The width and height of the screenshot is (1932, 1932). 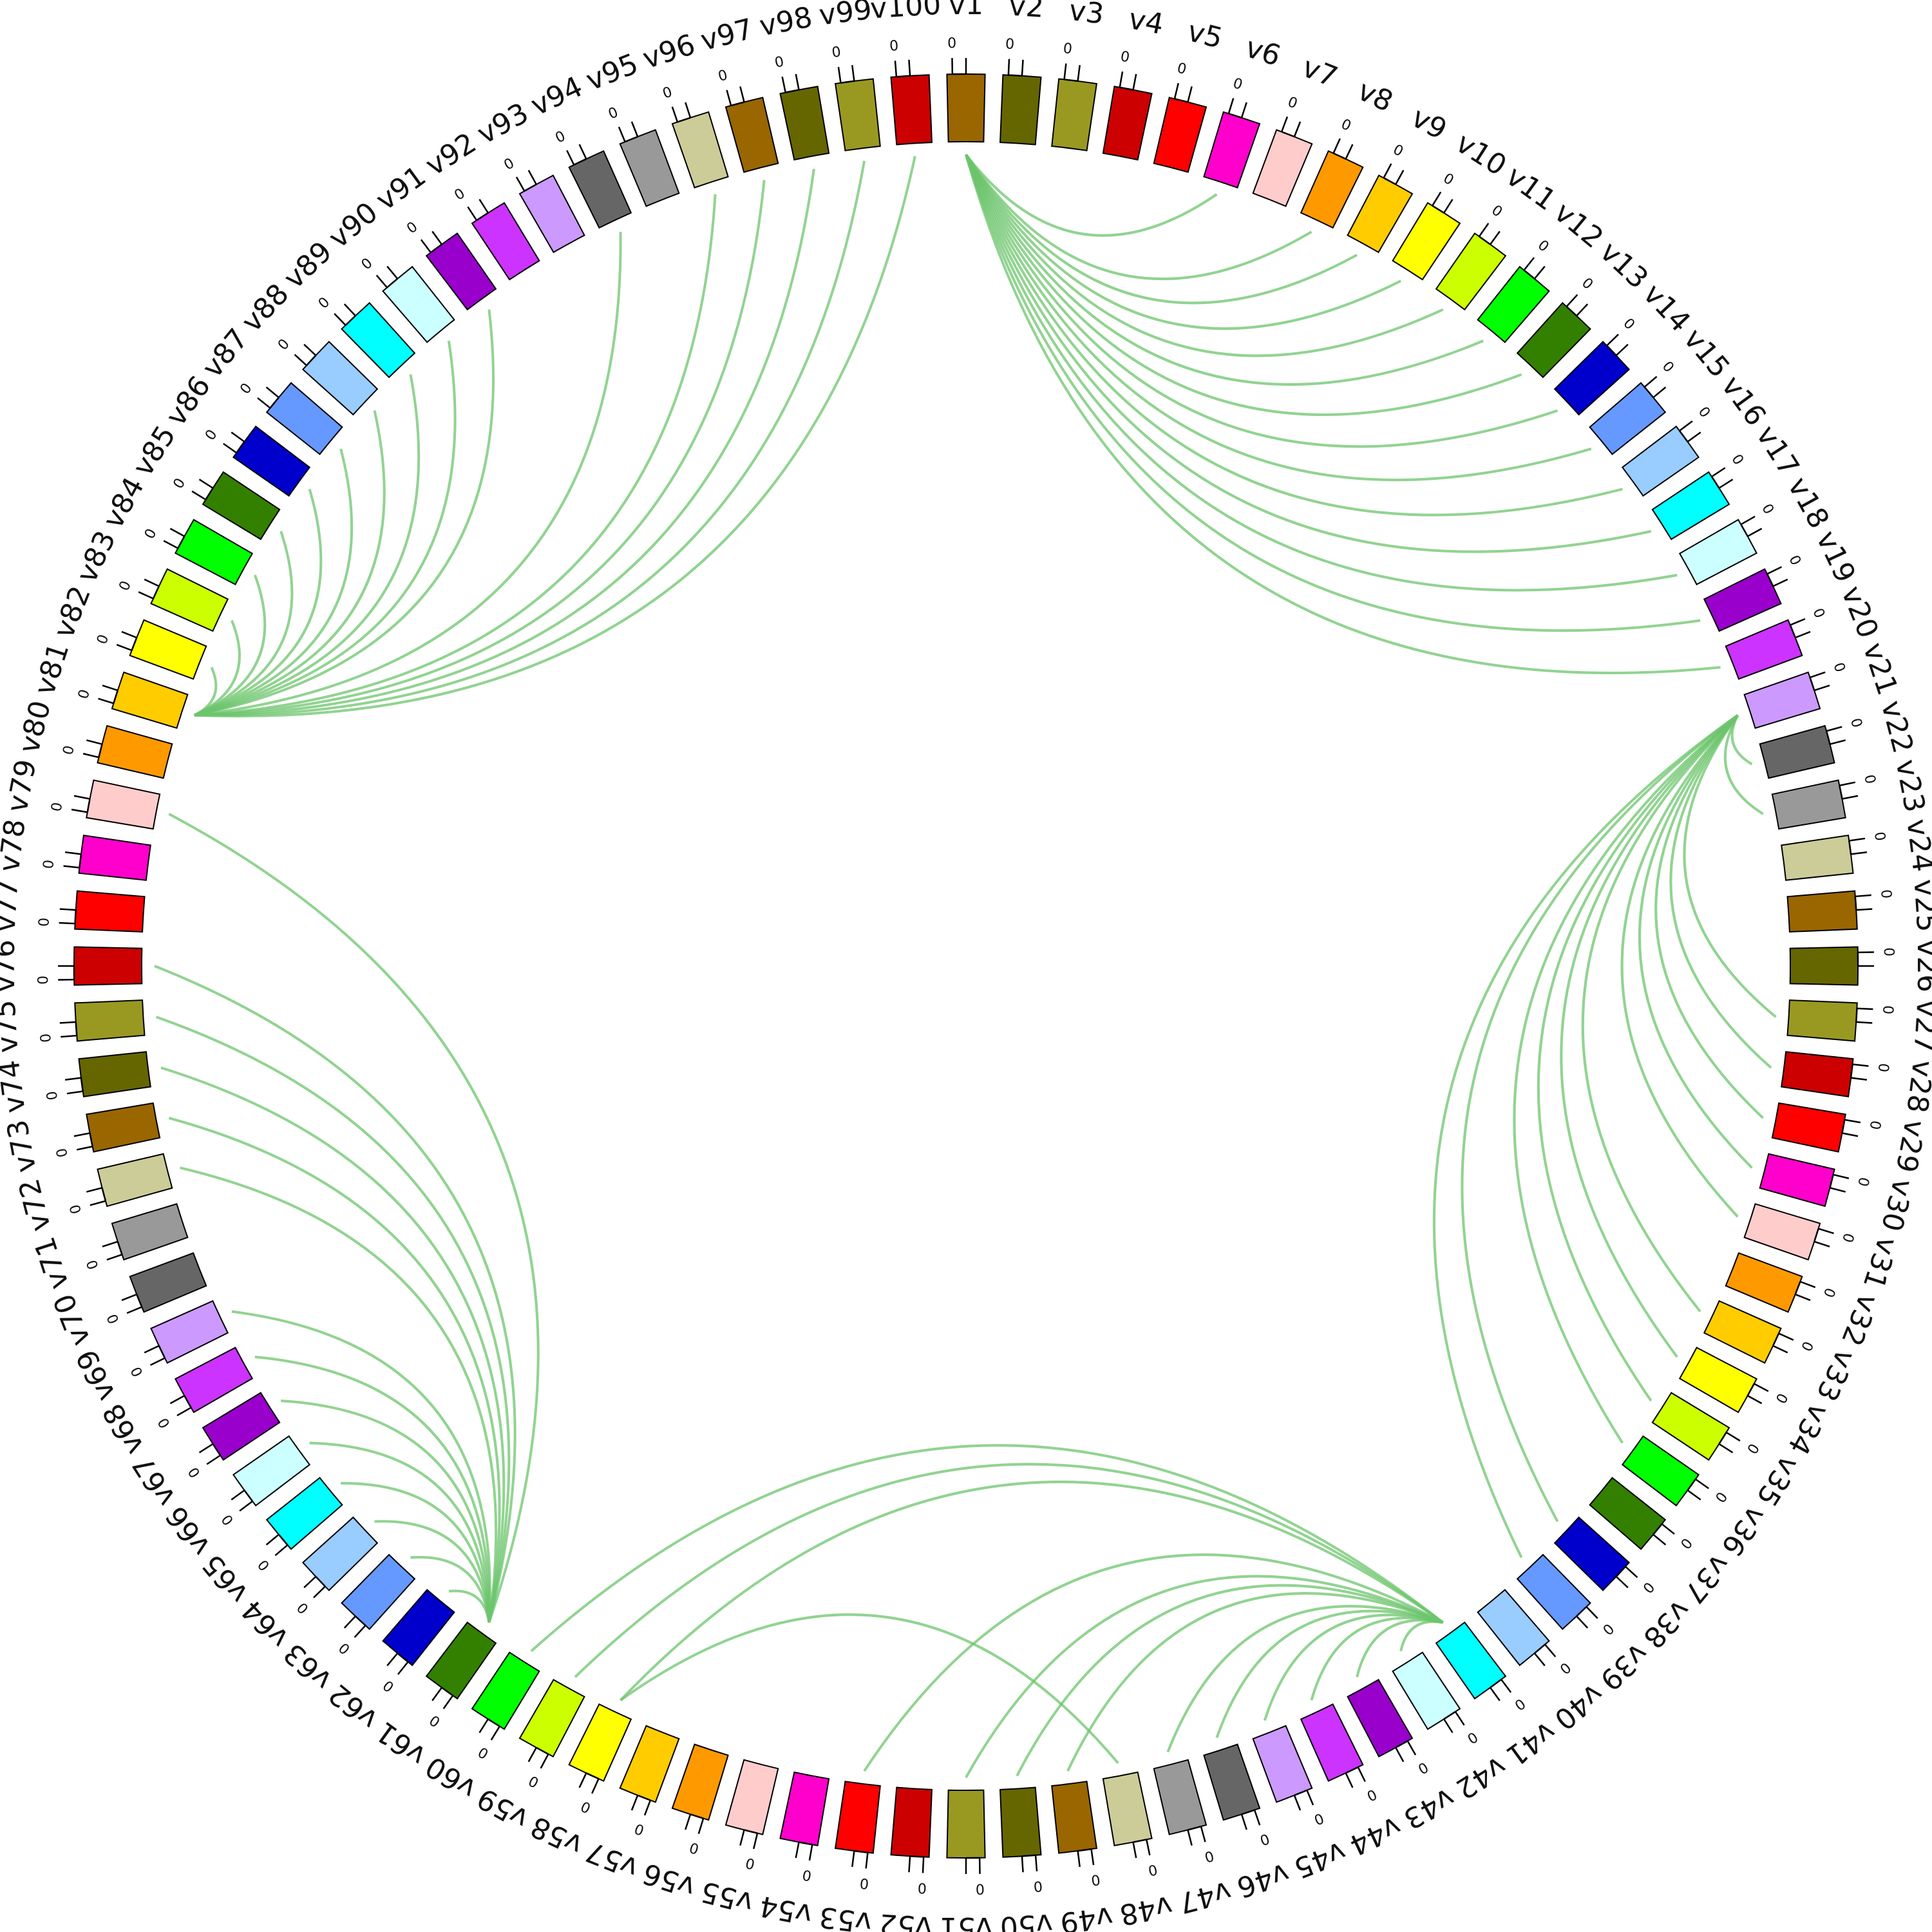 What do you see at coordinates (1723, 1438) in the screenshot?
I see `axis-line-v35` at bounding box center [1723, 1438].